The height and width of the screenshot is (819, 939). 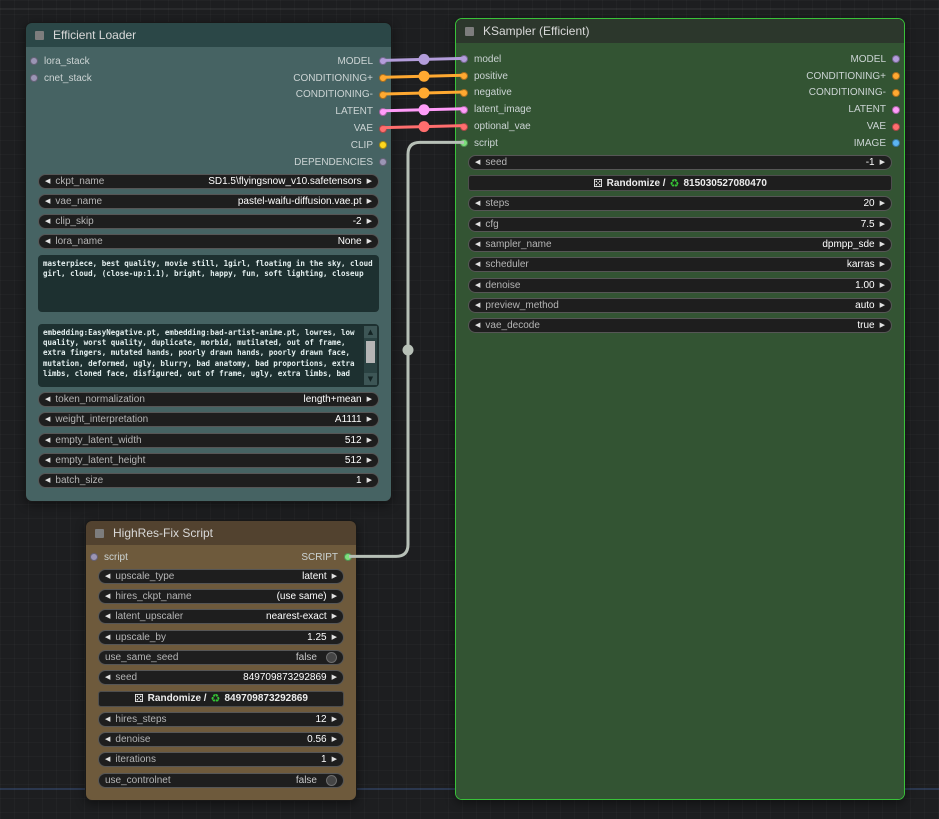 I want to click on input-slot-positive, so click(x=464, y=76).